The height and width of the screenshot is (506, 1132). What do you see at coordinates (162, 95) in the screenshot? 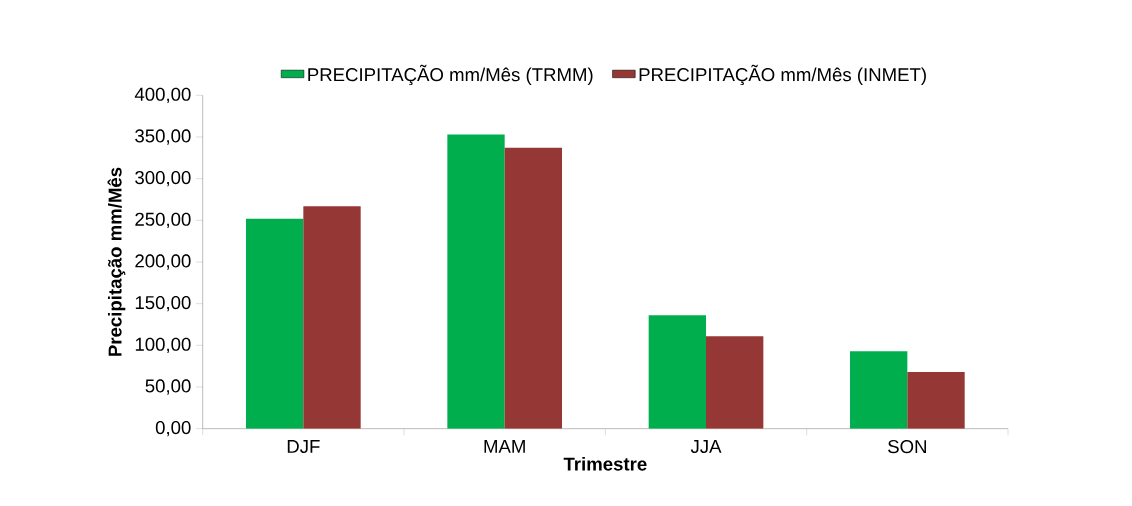
I see `y-tick-label: 400,00` at bounding box center [162, 95].